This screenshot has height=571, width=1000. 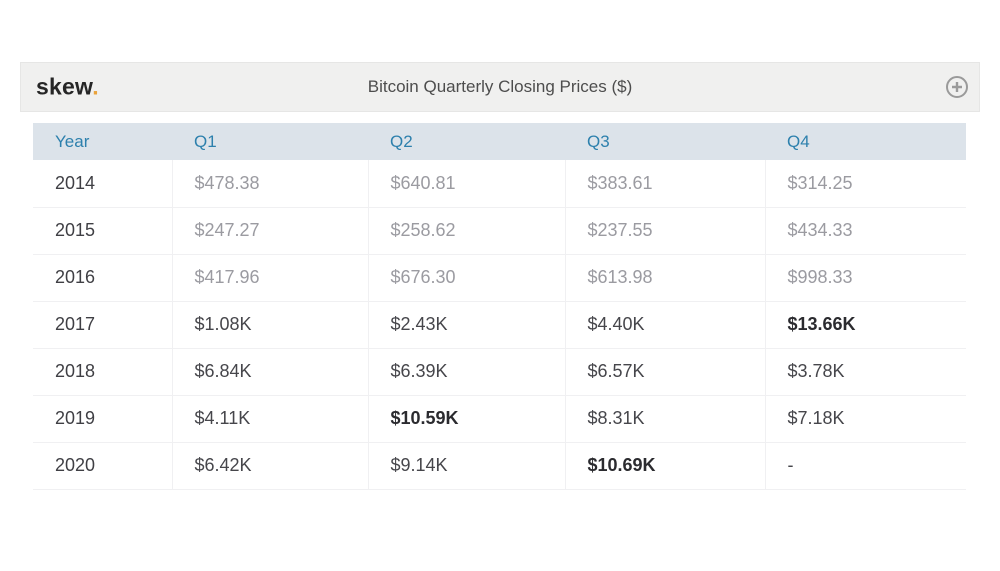 What do you see at coordinates (270, 419) in the screenshot?
I see `price-cell-2019-q1: $4.11K` at bounding box center [270, 419].